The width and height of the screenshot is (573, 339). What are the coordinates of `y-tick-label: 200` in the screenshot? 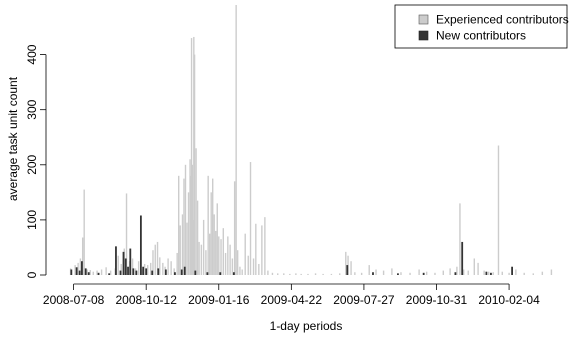 It's located at (32, 164).